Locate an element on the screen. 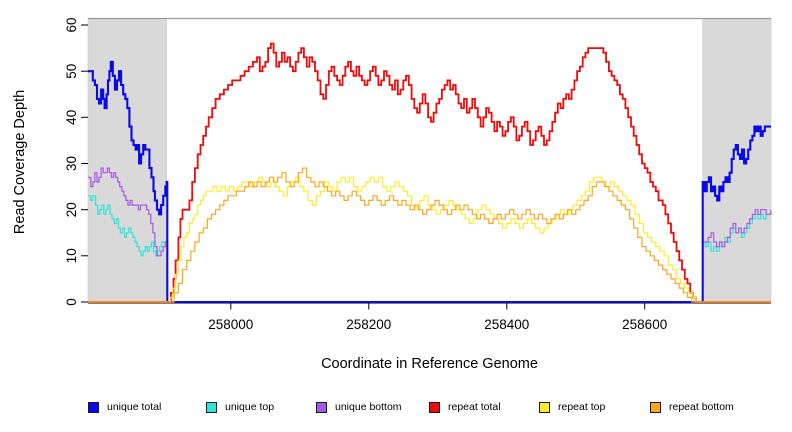  y-tick-label: 10 is located at coordinates (71, 255).